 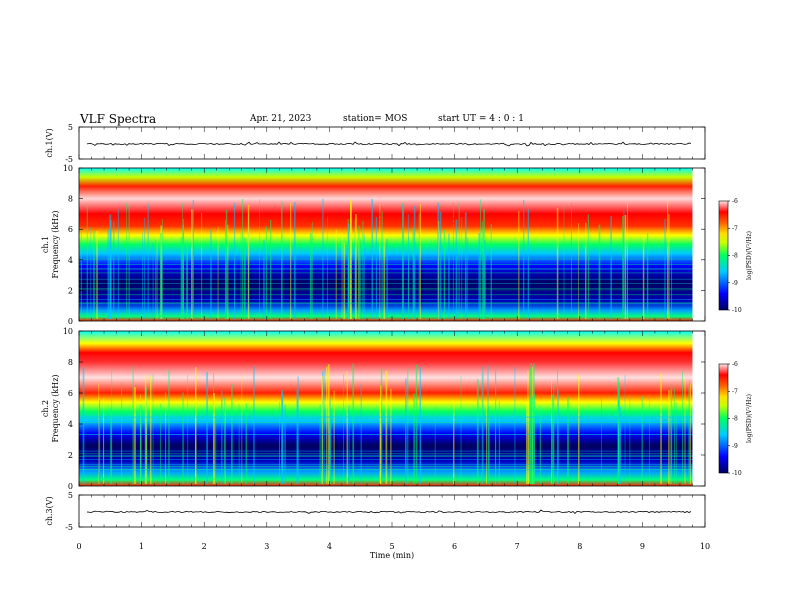 I want to click on y-axis-label-channel: ch.2, so click(x=45, y=408).